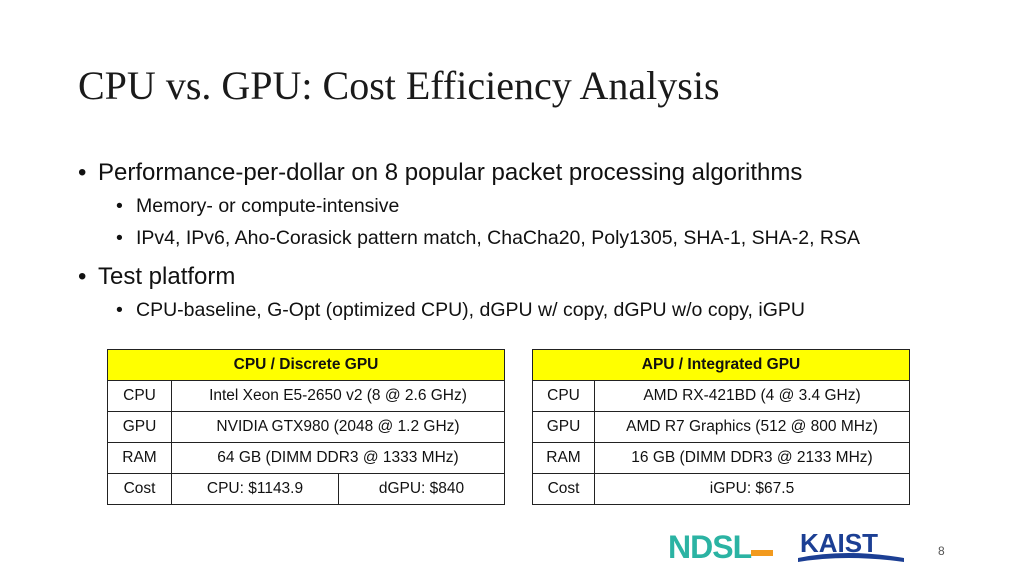 The height and width of the screenshot is (576, 1024). What do you see at coordinates (839, 543) in the screenshot?
I see `svg-text: KAIST` at bounding box center [839, 543].